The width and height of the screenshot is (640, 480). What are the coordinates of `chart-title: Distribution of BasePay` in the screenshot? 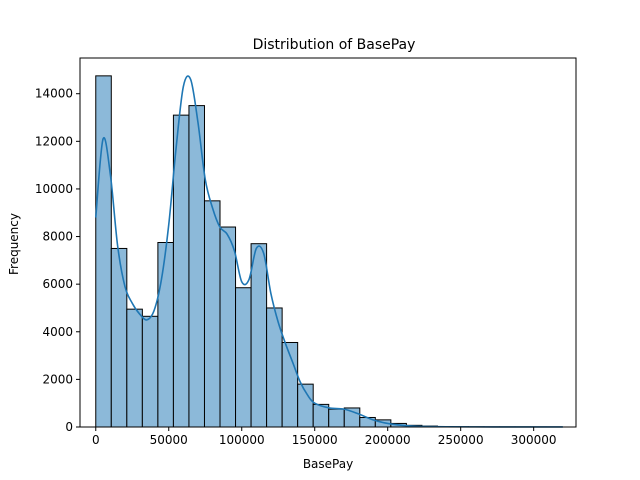 It's located at (334, 45).